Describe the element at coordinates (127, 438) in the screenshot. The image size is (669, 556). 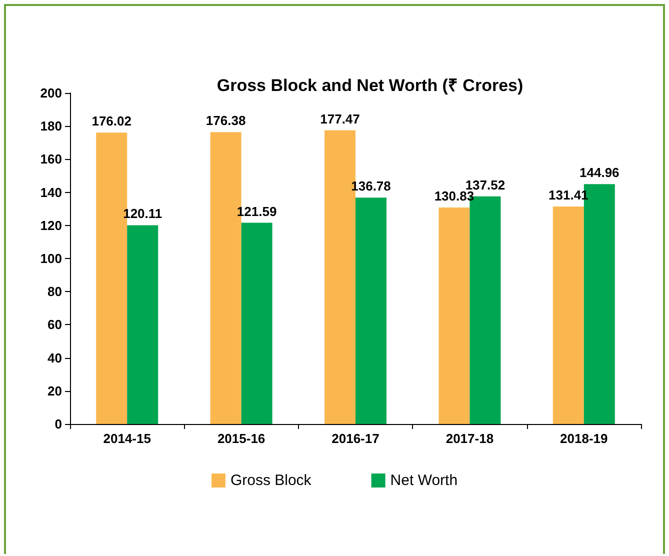
I see `x-tick-label: 2014-15` at that location.